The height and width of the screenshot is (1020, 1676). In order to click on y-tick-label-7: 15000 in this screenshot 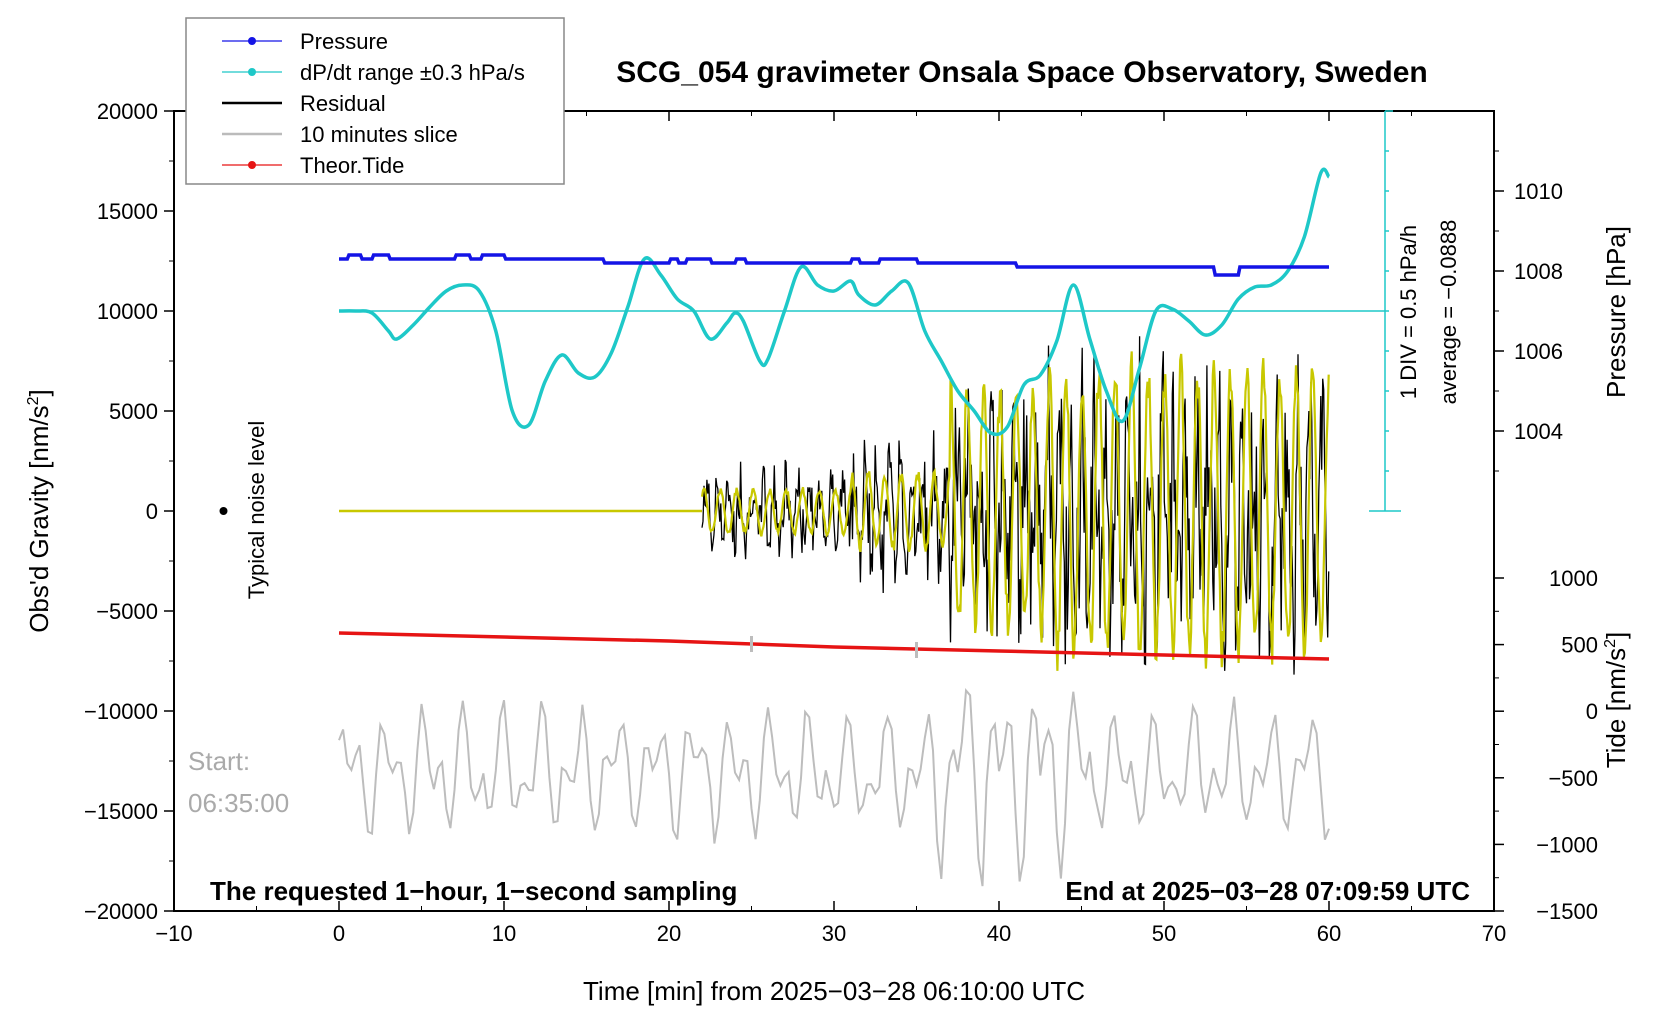, I will do `click(127, 211)`.